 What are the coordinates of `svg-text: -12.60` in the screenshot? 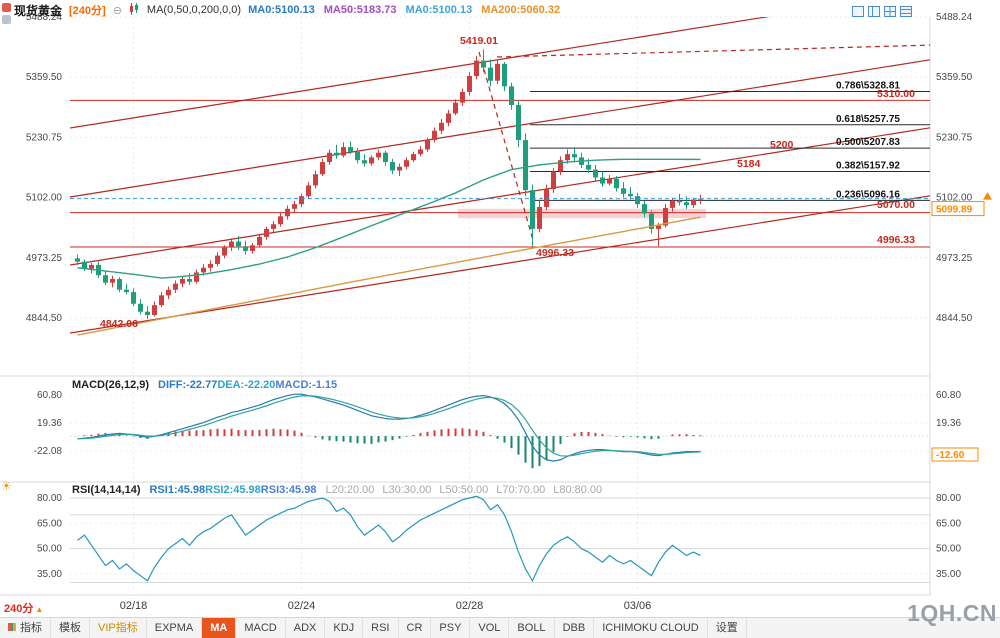 It's located at (950, 455).